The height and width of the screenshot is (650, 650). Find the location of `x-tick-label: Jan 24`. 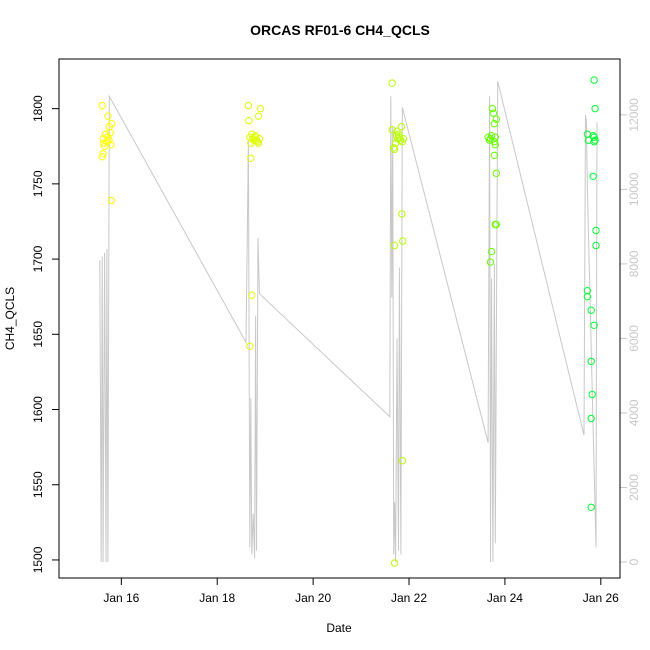

x-tick-label: Jan 24 is located at coordinates (505, 598).